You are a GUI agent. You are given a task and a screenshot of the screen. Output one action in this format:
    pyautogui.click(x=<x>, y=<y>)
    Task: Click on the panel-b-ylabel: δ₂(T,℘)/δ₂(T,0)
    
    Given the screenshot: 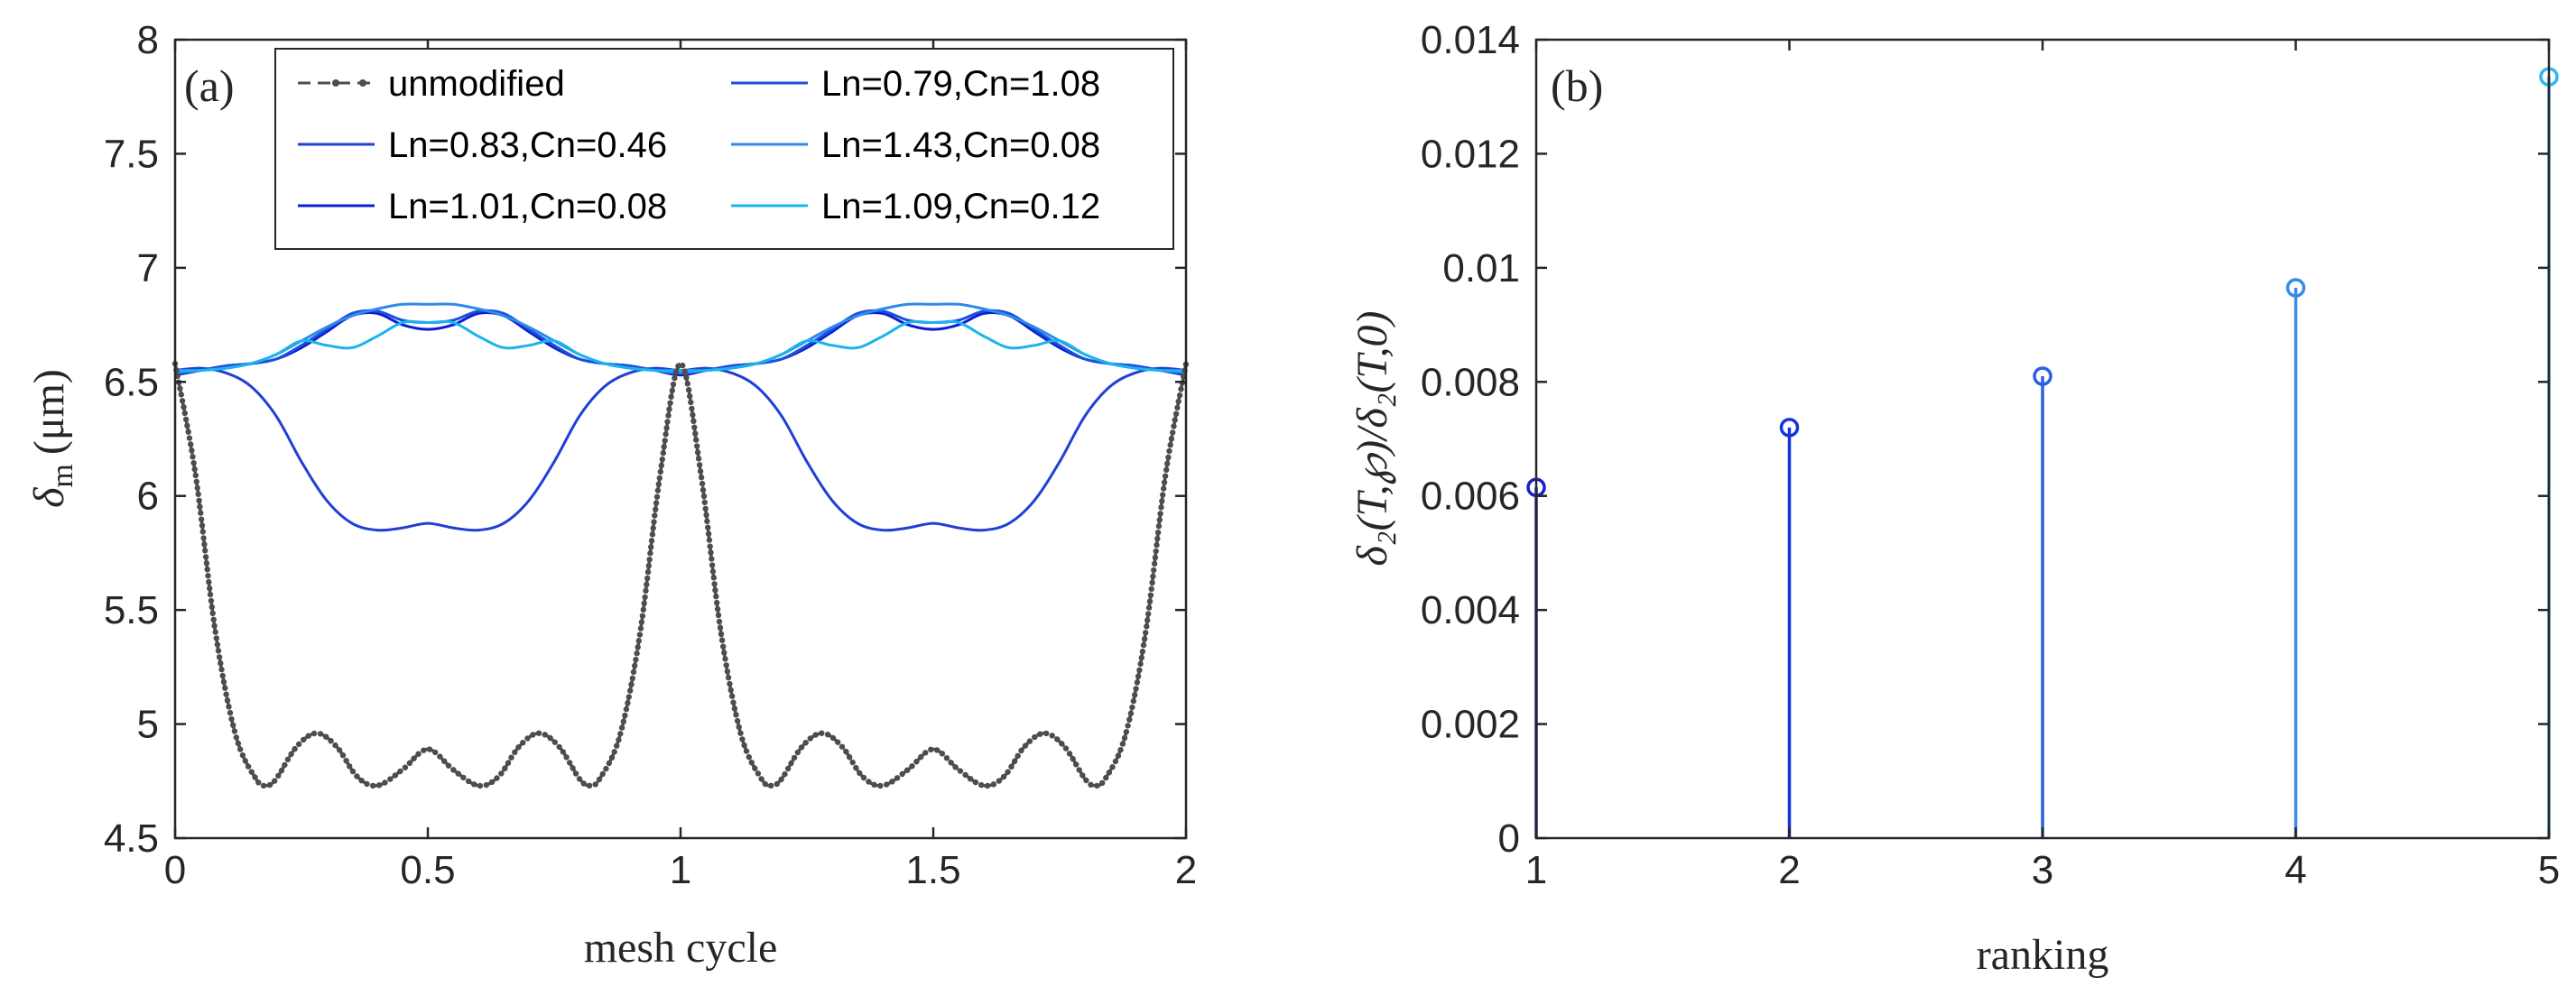 What is the action you would take?
    pyautogui.click(x=1372, y=438)
    